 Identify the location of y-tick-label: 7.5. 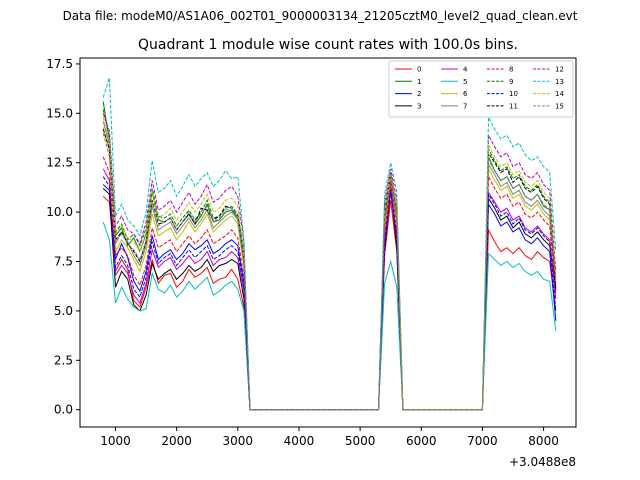
(63, 262).